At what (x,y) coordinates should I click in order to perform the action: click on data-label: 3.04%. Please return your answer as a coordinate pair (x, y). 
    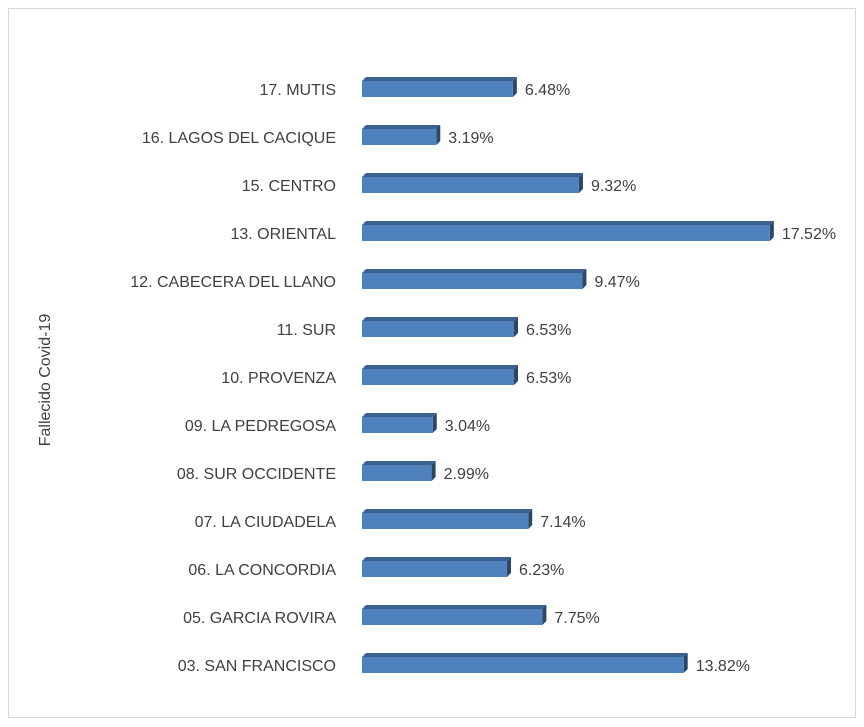
    Looking at the image, I should click on (467, 426).